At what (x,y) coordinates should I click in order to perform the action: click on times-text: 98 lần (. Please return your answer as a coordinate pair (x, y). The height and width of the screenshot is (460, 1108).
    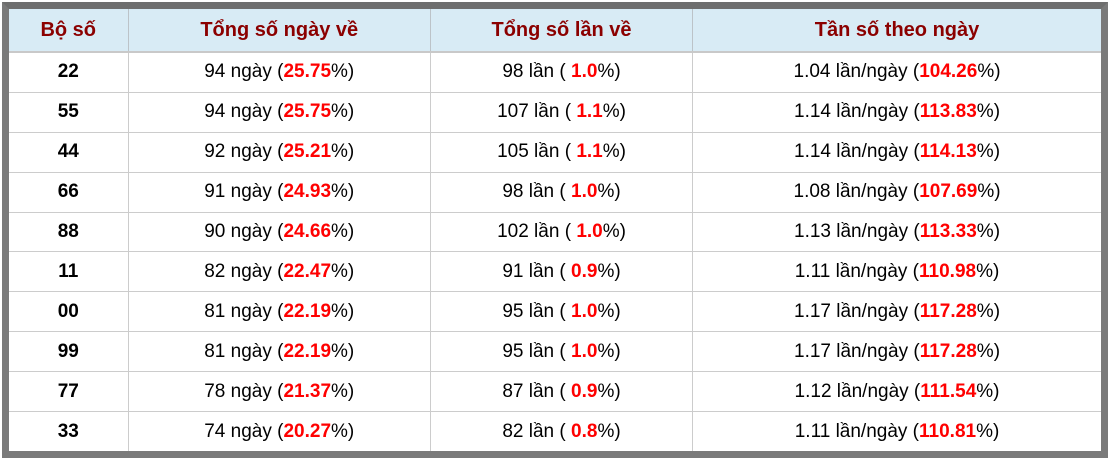
    Looking at the image, I should click on (537, 192).